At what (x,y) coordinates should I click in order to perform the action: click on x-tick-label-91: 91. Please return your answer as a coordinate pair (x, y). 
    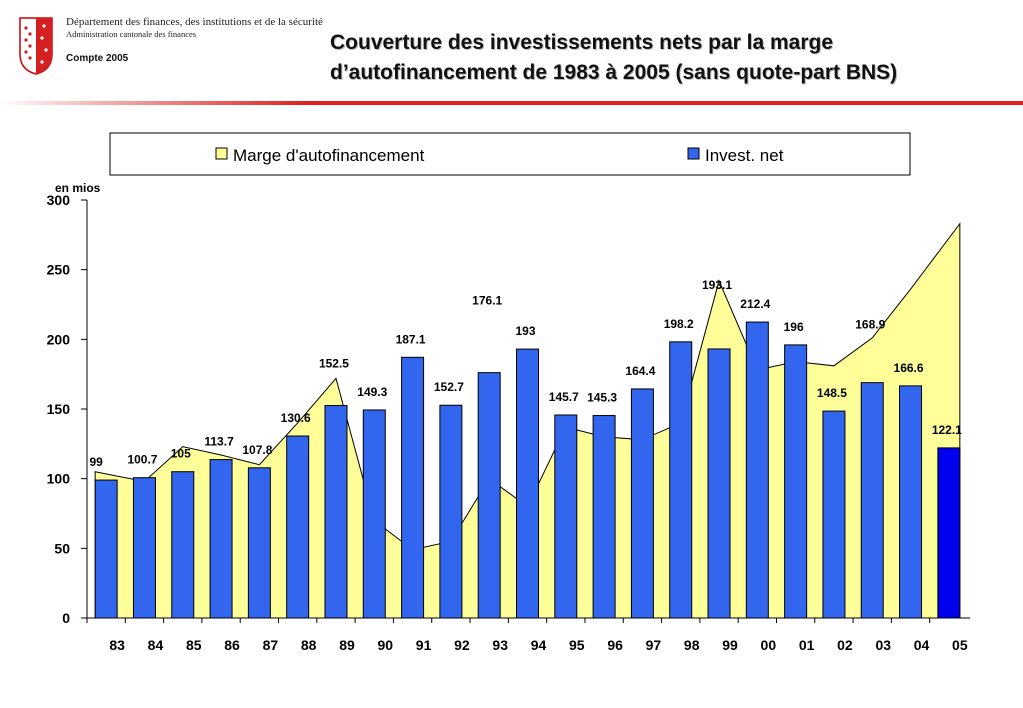
    Looking at the image, I should click on (424, 645).